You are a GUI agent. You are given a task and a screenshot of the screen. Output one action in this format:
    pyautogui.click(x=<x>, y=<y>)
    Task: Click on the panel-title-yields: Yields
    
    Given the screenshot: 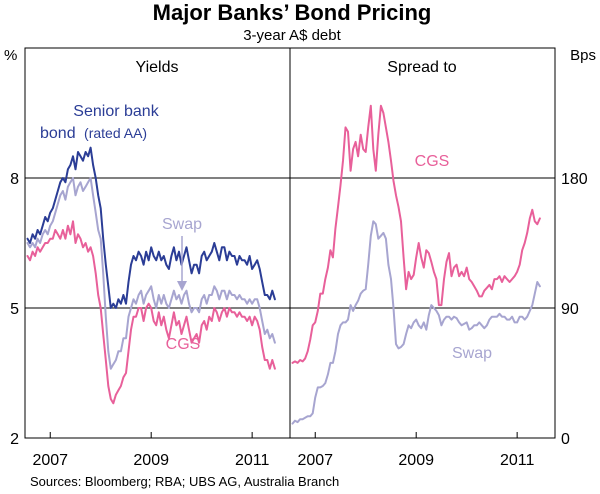 What is the action you would take?
    pyautogui.click(x=157, y=67)
    